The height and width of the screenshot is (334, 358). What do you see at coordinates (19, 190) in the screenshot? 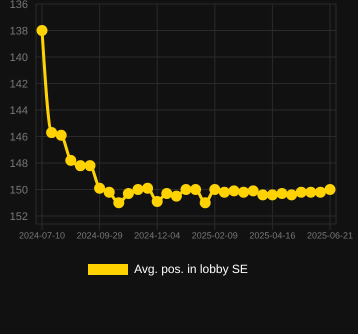
I see `y-tick-label: 150` at bounding box center [19, 190].